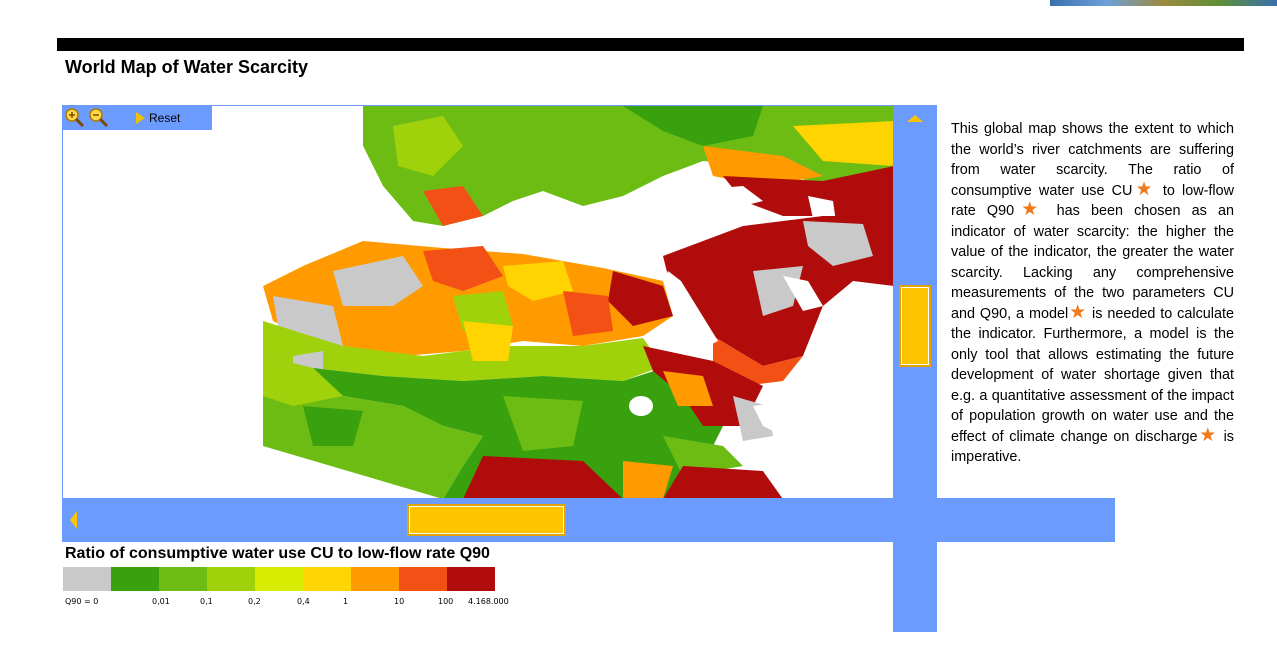  Describe the element at coordinates (346, 601) in the screenshot. I see `legend-tick-label: 1` at that location.